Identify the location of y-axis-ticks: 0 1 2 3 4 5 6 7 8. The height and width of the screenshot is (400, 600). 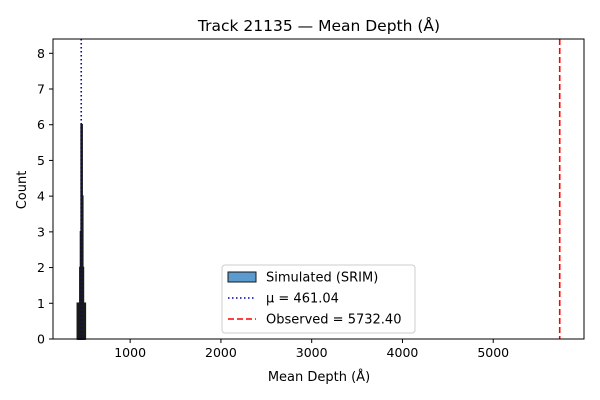
(45, 196).